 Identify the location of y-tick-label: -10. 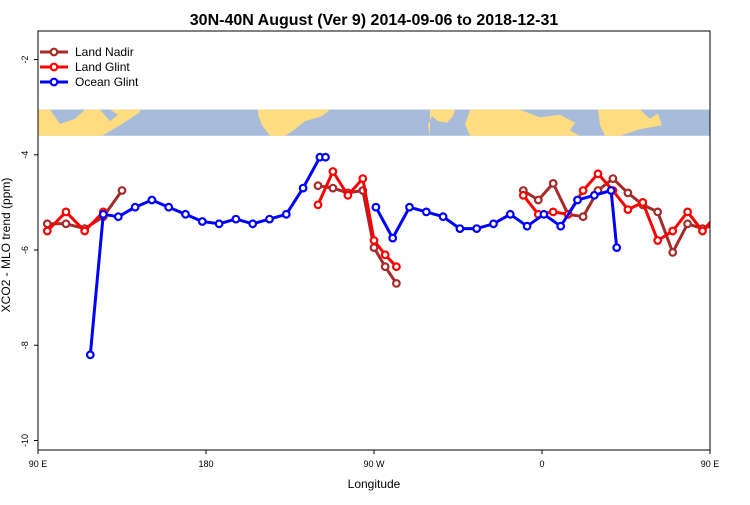
(25, 440).